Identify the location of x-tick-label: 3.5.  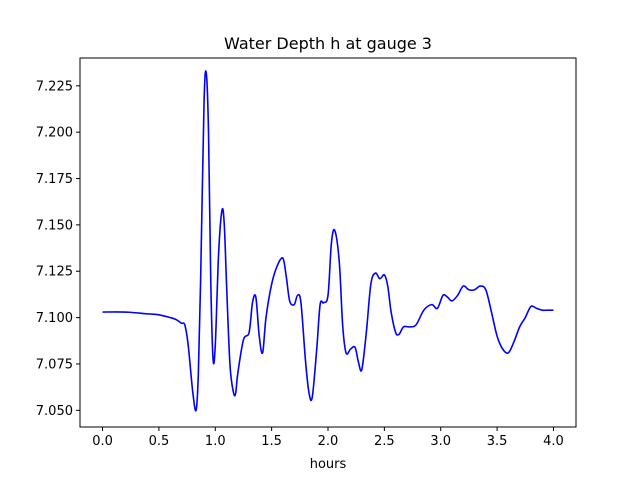
(497, 441).